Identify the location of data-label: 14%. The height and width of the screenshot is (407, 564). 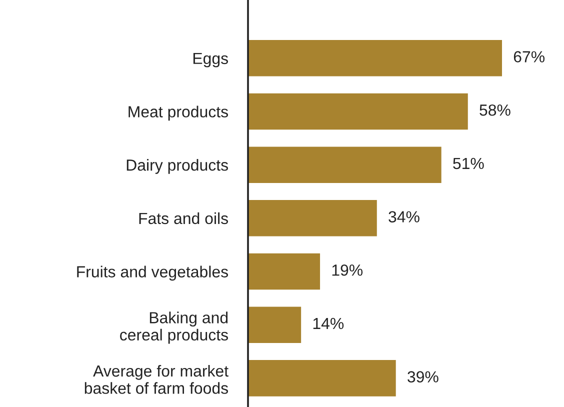
(328, 324).